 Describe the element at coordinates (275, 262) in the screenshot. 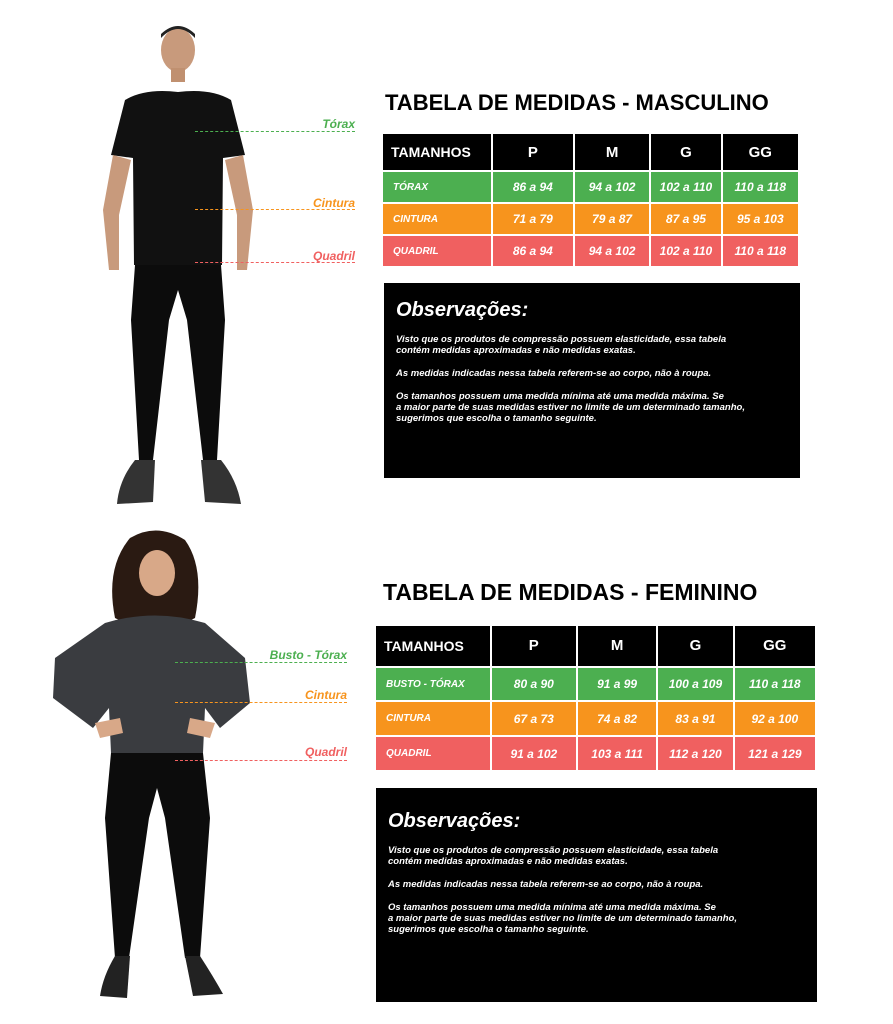

I see `male-quadril-line` at that location.